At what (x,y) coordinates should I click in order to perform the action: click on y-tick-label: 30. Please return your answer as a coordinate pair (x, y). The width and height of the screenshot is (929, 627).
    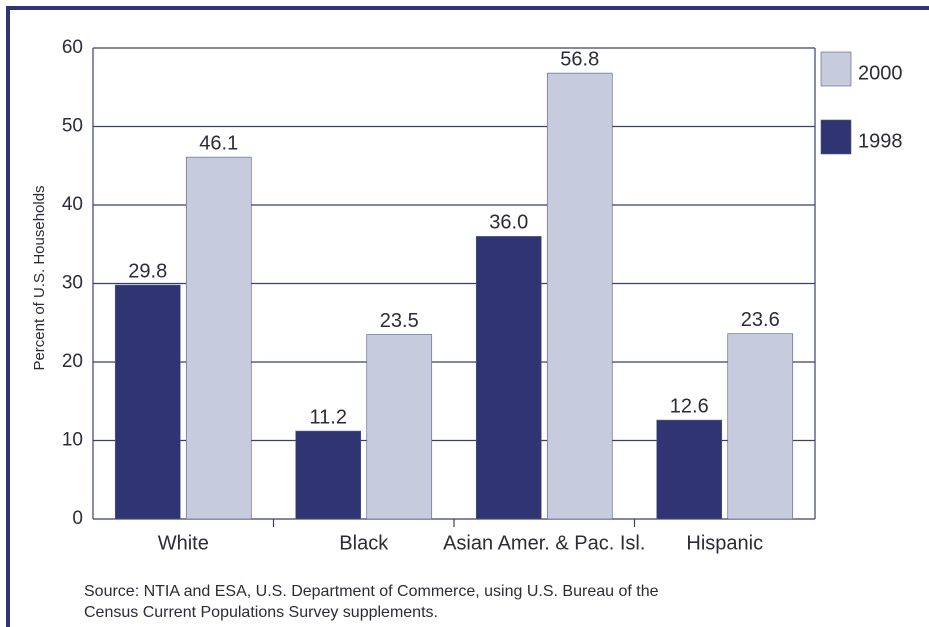
    Looking at the image, I should click on (72, 283).